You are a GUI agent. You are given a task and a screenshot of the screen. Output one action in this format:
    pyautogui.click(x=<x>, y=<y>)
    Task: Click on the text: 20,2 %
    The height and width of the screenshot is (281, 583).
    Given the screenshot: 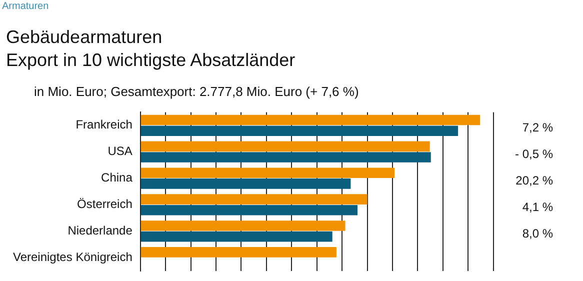 What is the action you would take?
    pyautogui.click(x=535, y=181)
    